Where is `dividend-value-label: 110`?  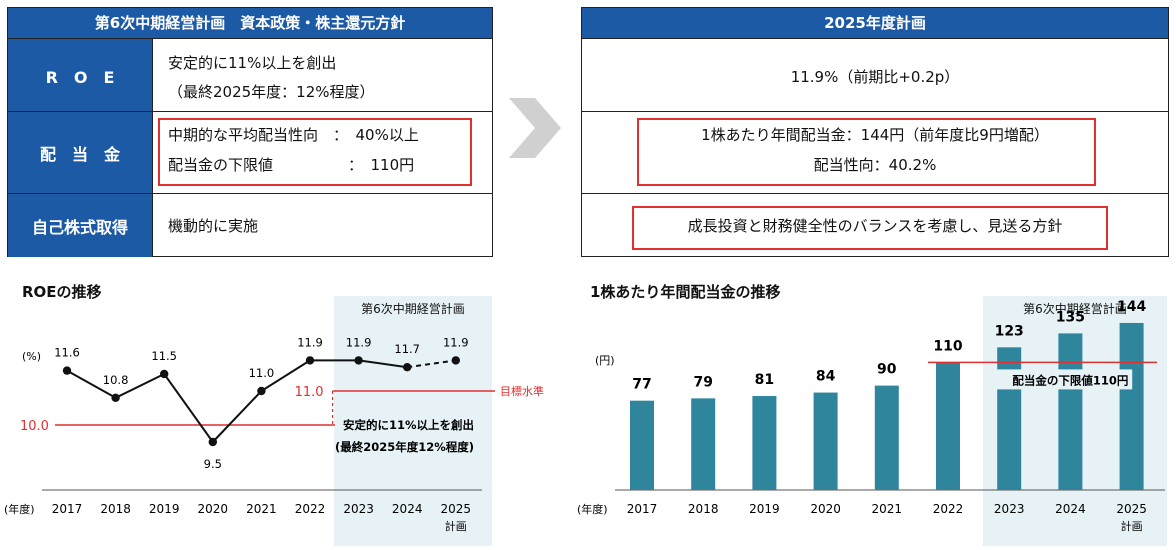 dividend-value-label: 110 is located at coordinates (947, 346).